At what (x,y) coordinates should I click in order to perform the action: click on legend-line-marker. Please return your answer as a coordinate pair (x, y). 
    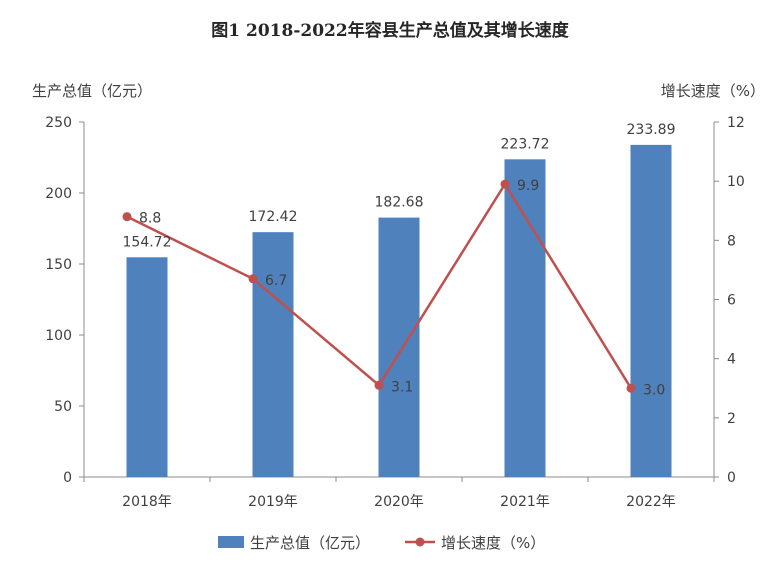
    Looking at the image, I should click on (420, 542).